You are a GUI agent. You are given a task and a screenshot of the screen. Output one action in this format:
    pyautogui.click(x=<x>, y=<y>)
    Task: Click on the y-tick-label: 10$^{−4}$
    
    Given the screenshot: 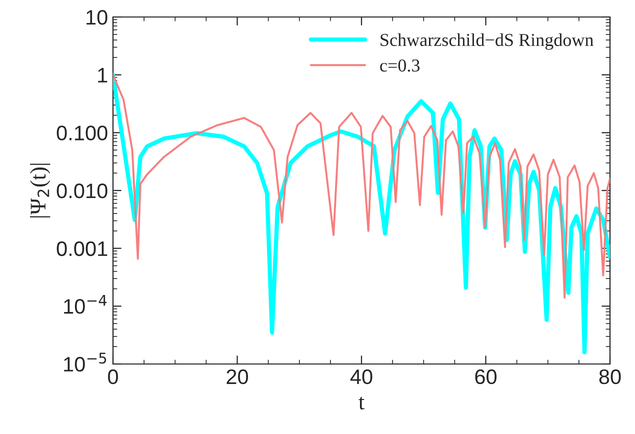 What is the action you would take?
    pyautogui.click(x=85, y=304)
    